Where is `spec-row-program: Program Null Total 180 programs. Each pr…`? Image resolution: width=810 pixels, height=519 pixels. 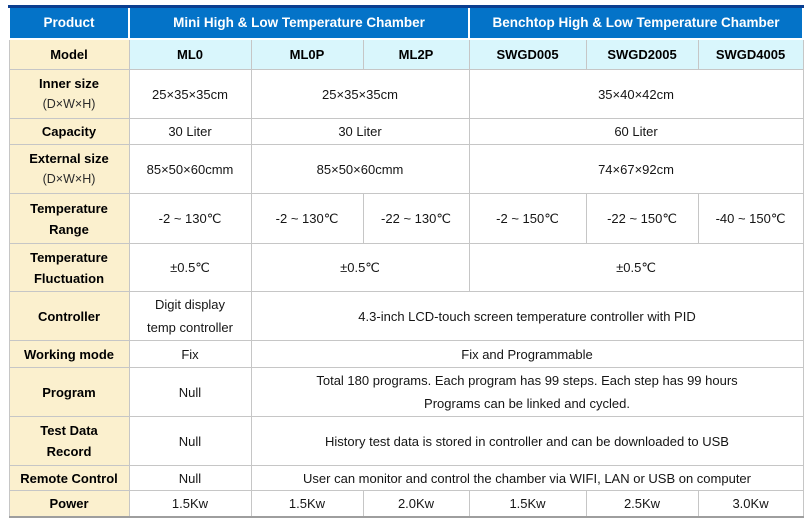
spec-row-program: Program Null Total 180 programs. Each pr… is located at coordinates (406, 392).